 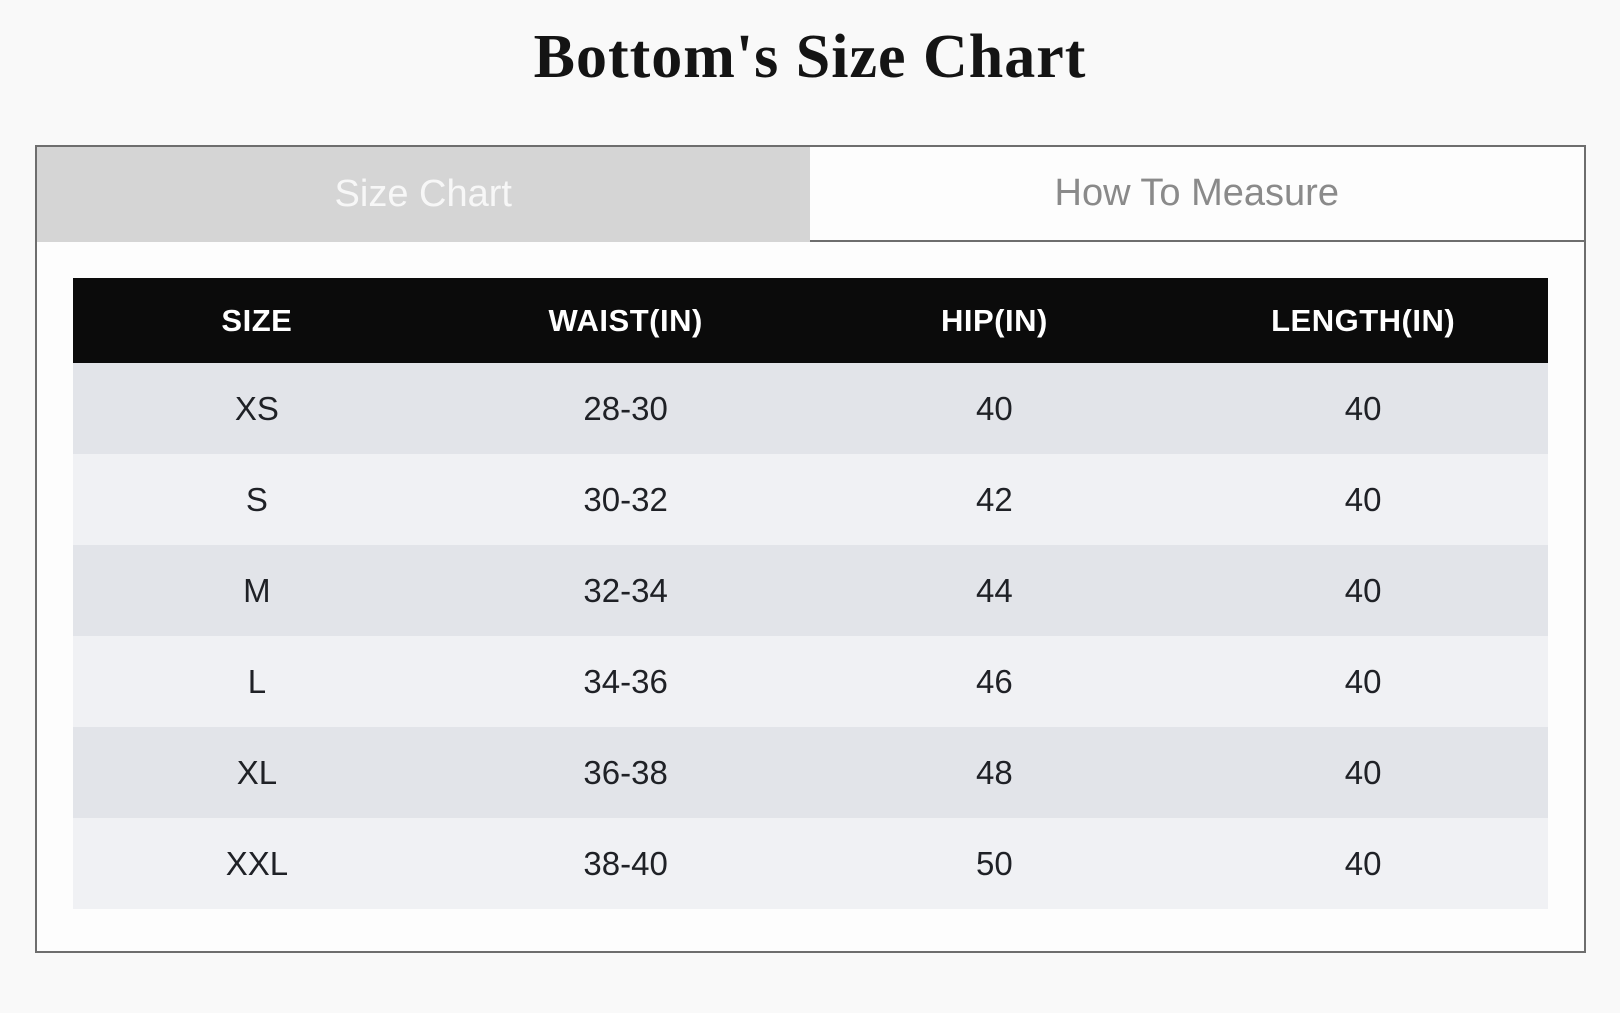 What do you see at coordinates (994, 499) in the screenshot?
I see `cell-hip: 42` at bounding box center [994, 499].